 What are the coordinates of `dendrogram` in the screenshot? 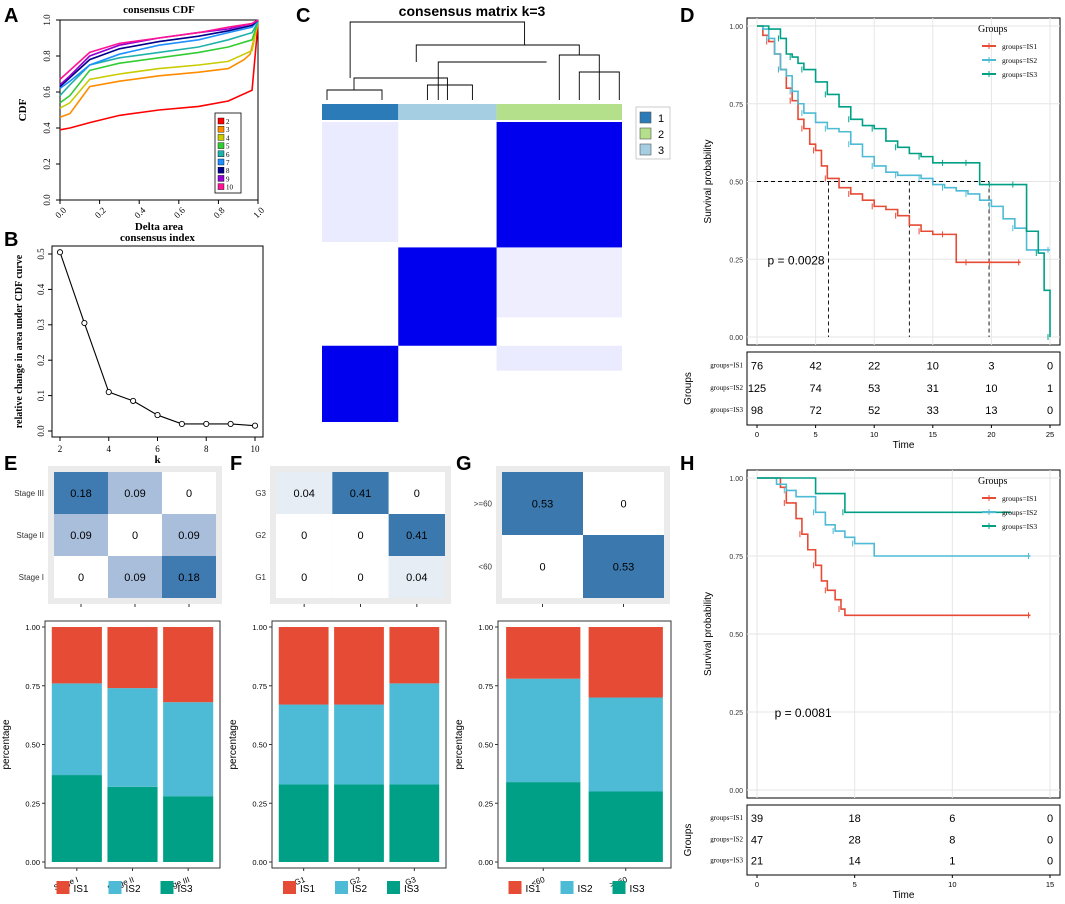 It's located at (473, 60).